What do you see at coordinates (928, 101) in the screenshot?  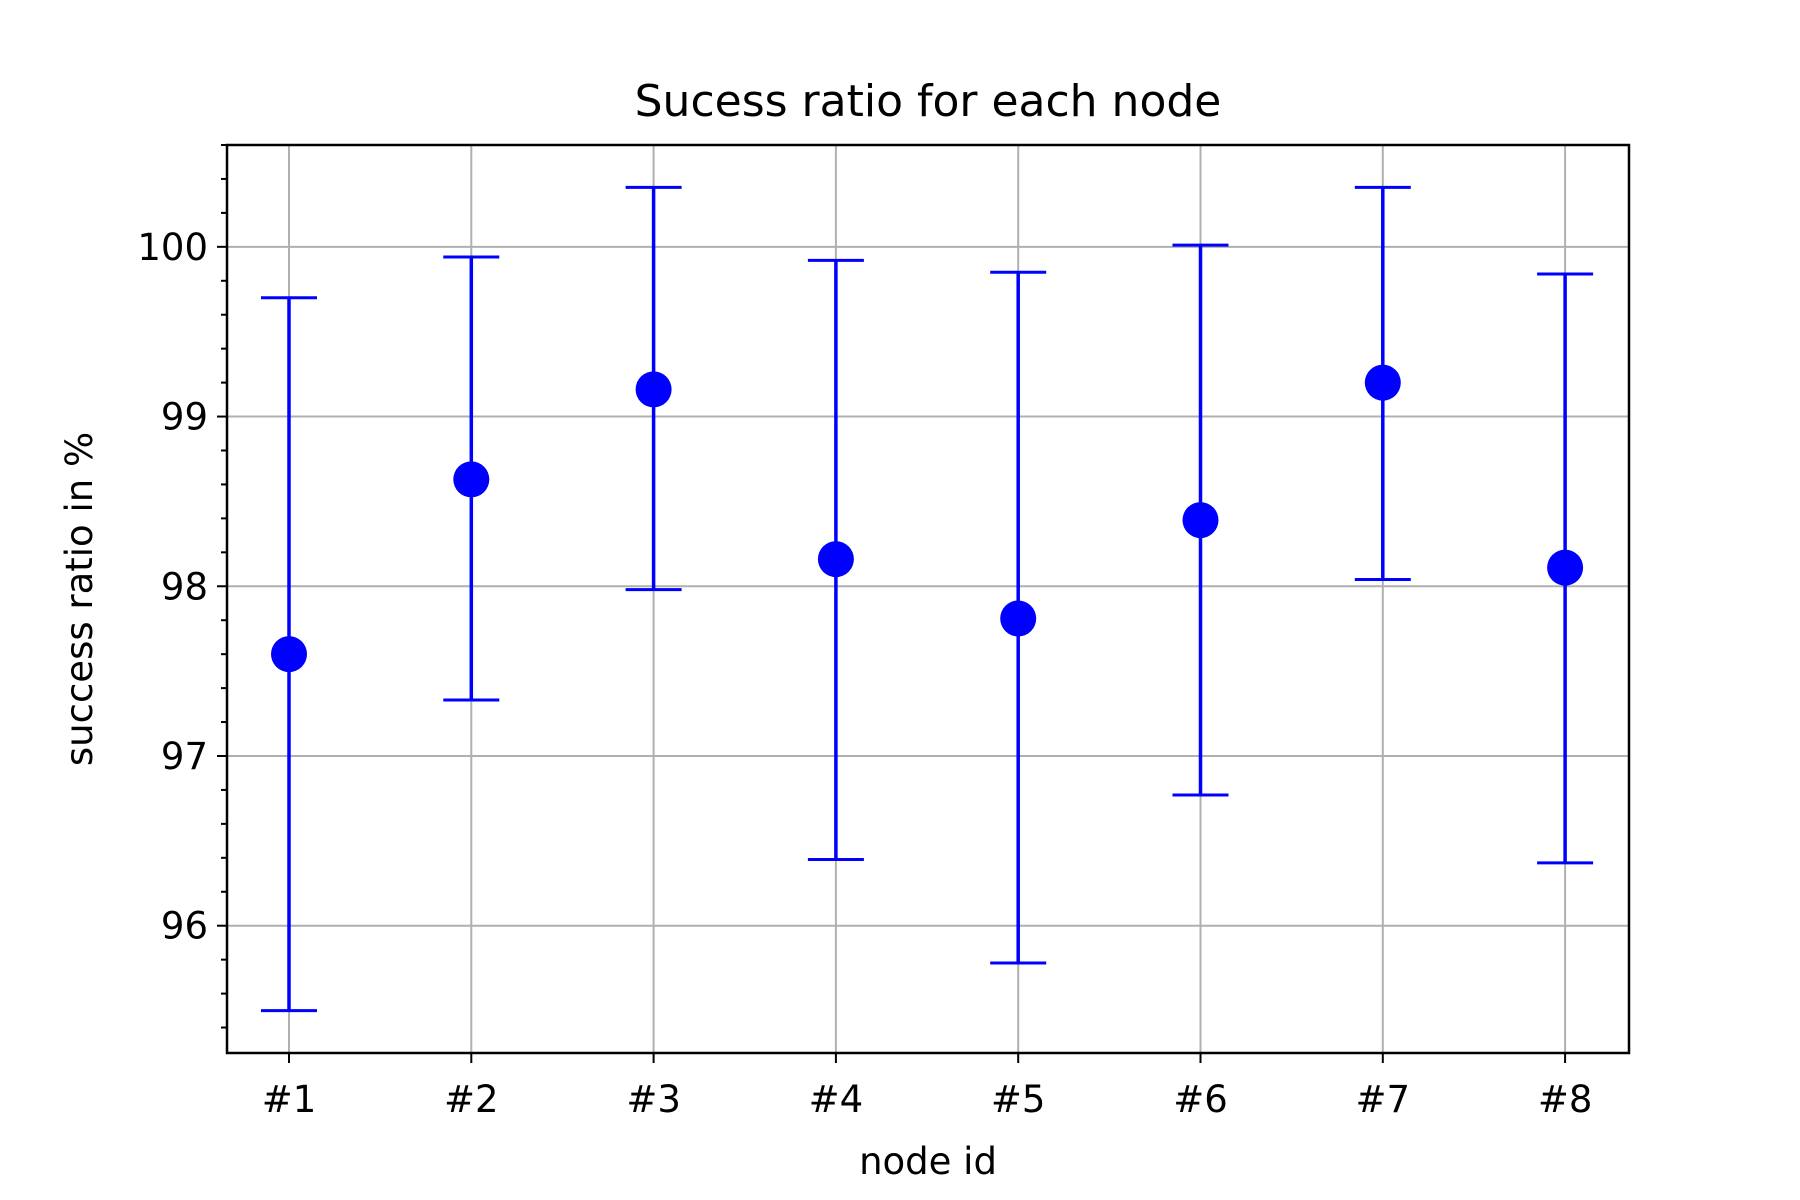 I see `chart-title: Sucess ratio for each node` at bounding box center [928, 101].